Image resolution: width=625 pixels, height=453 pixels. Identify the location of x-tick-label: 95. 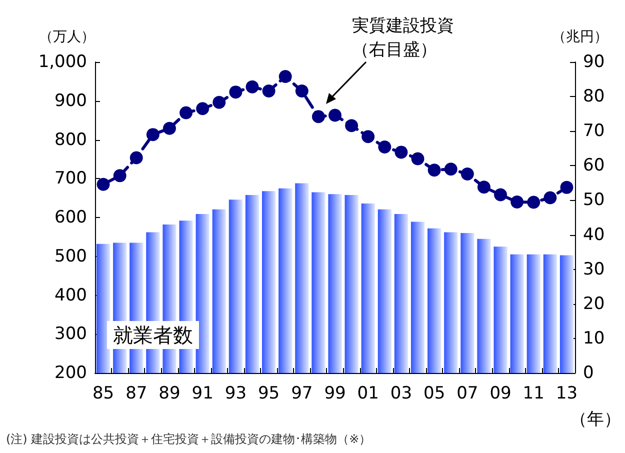
(269, 394).